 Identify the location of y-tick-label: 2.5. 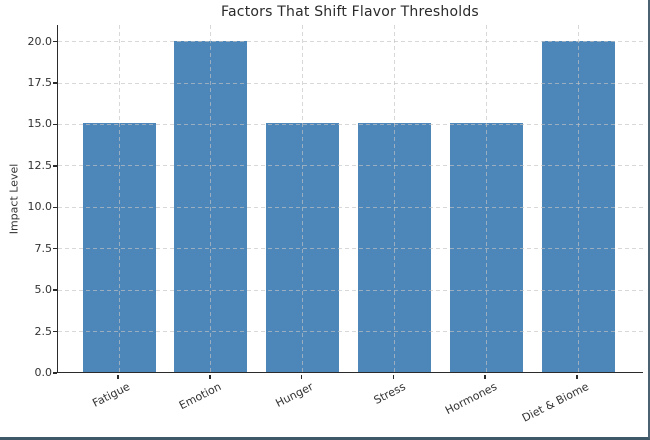
(43, 331).